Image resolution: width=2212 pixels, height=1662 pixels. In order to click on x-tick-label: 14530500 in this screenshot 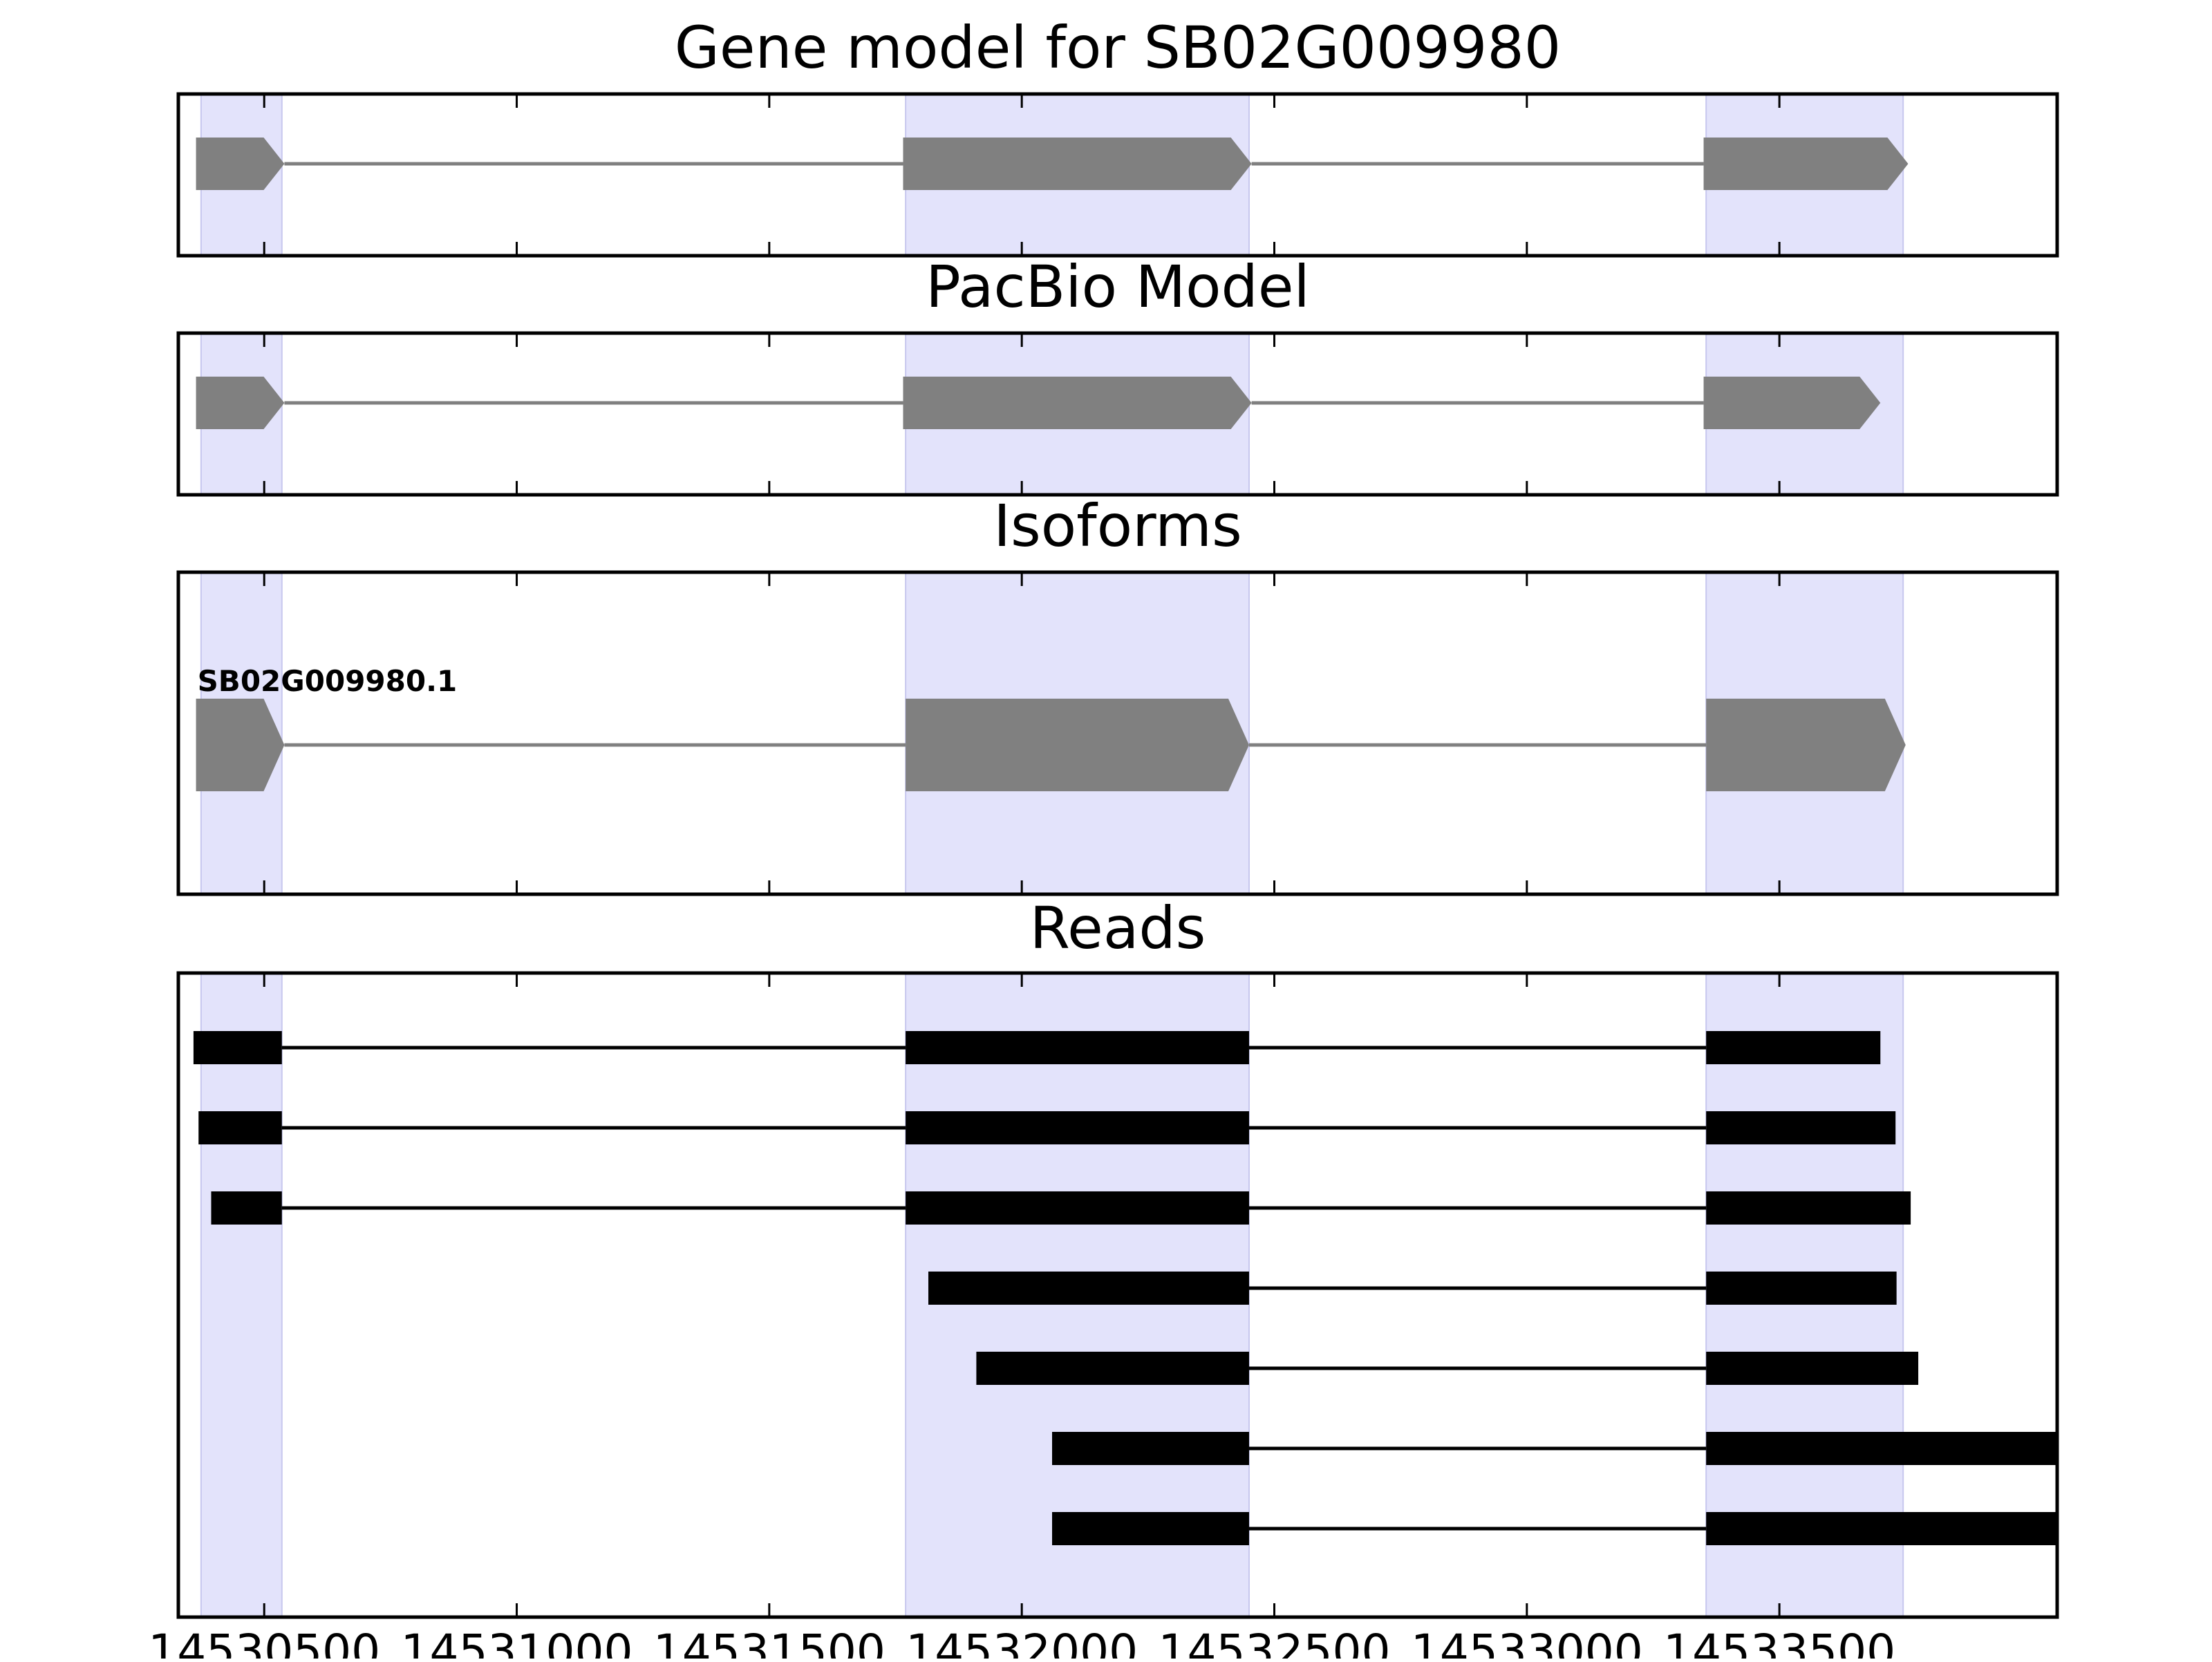, I will do `click(264, 1642)`.